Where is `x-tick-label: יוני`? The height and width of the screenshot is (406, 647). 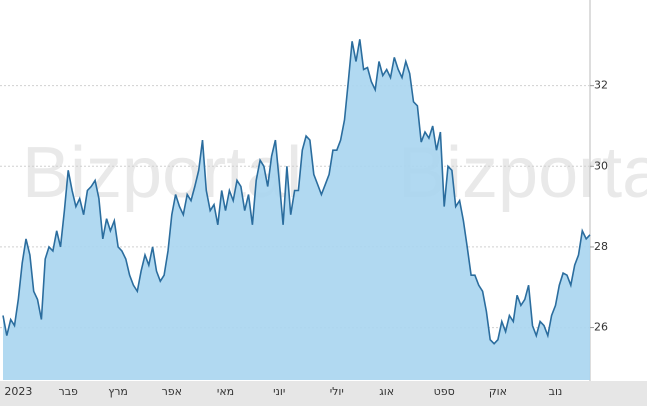
x-tick-label: יוני is located at coordinates (279, 391).